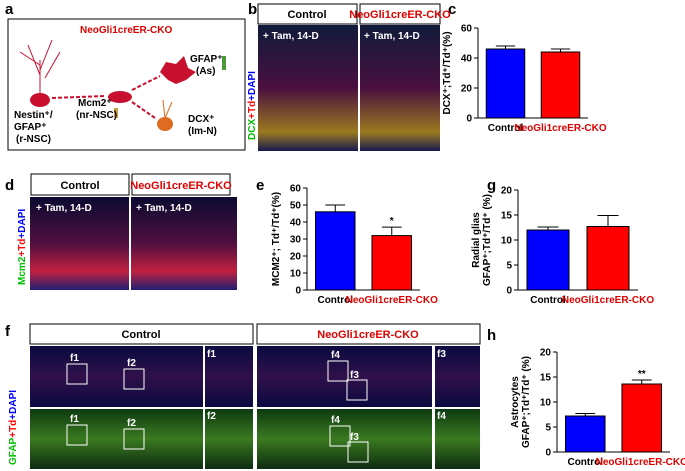 The width and height of the screenshot is (685, 471). Describe the element at coordinates (22, 270) in the screenshot. I see `stain: Mcm2` at that location.